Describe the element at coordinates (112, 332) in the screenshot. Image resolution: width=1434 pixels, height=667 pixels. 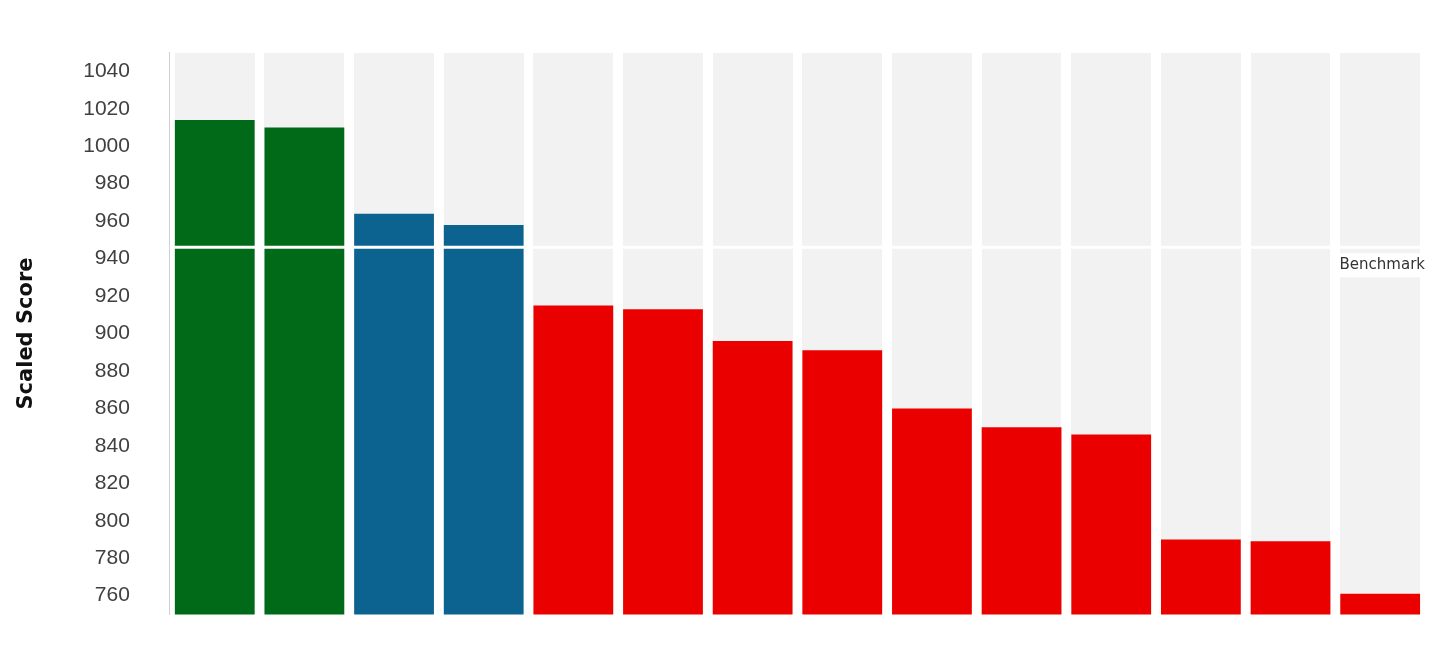
I see `y-tick-label: 900` at that location.